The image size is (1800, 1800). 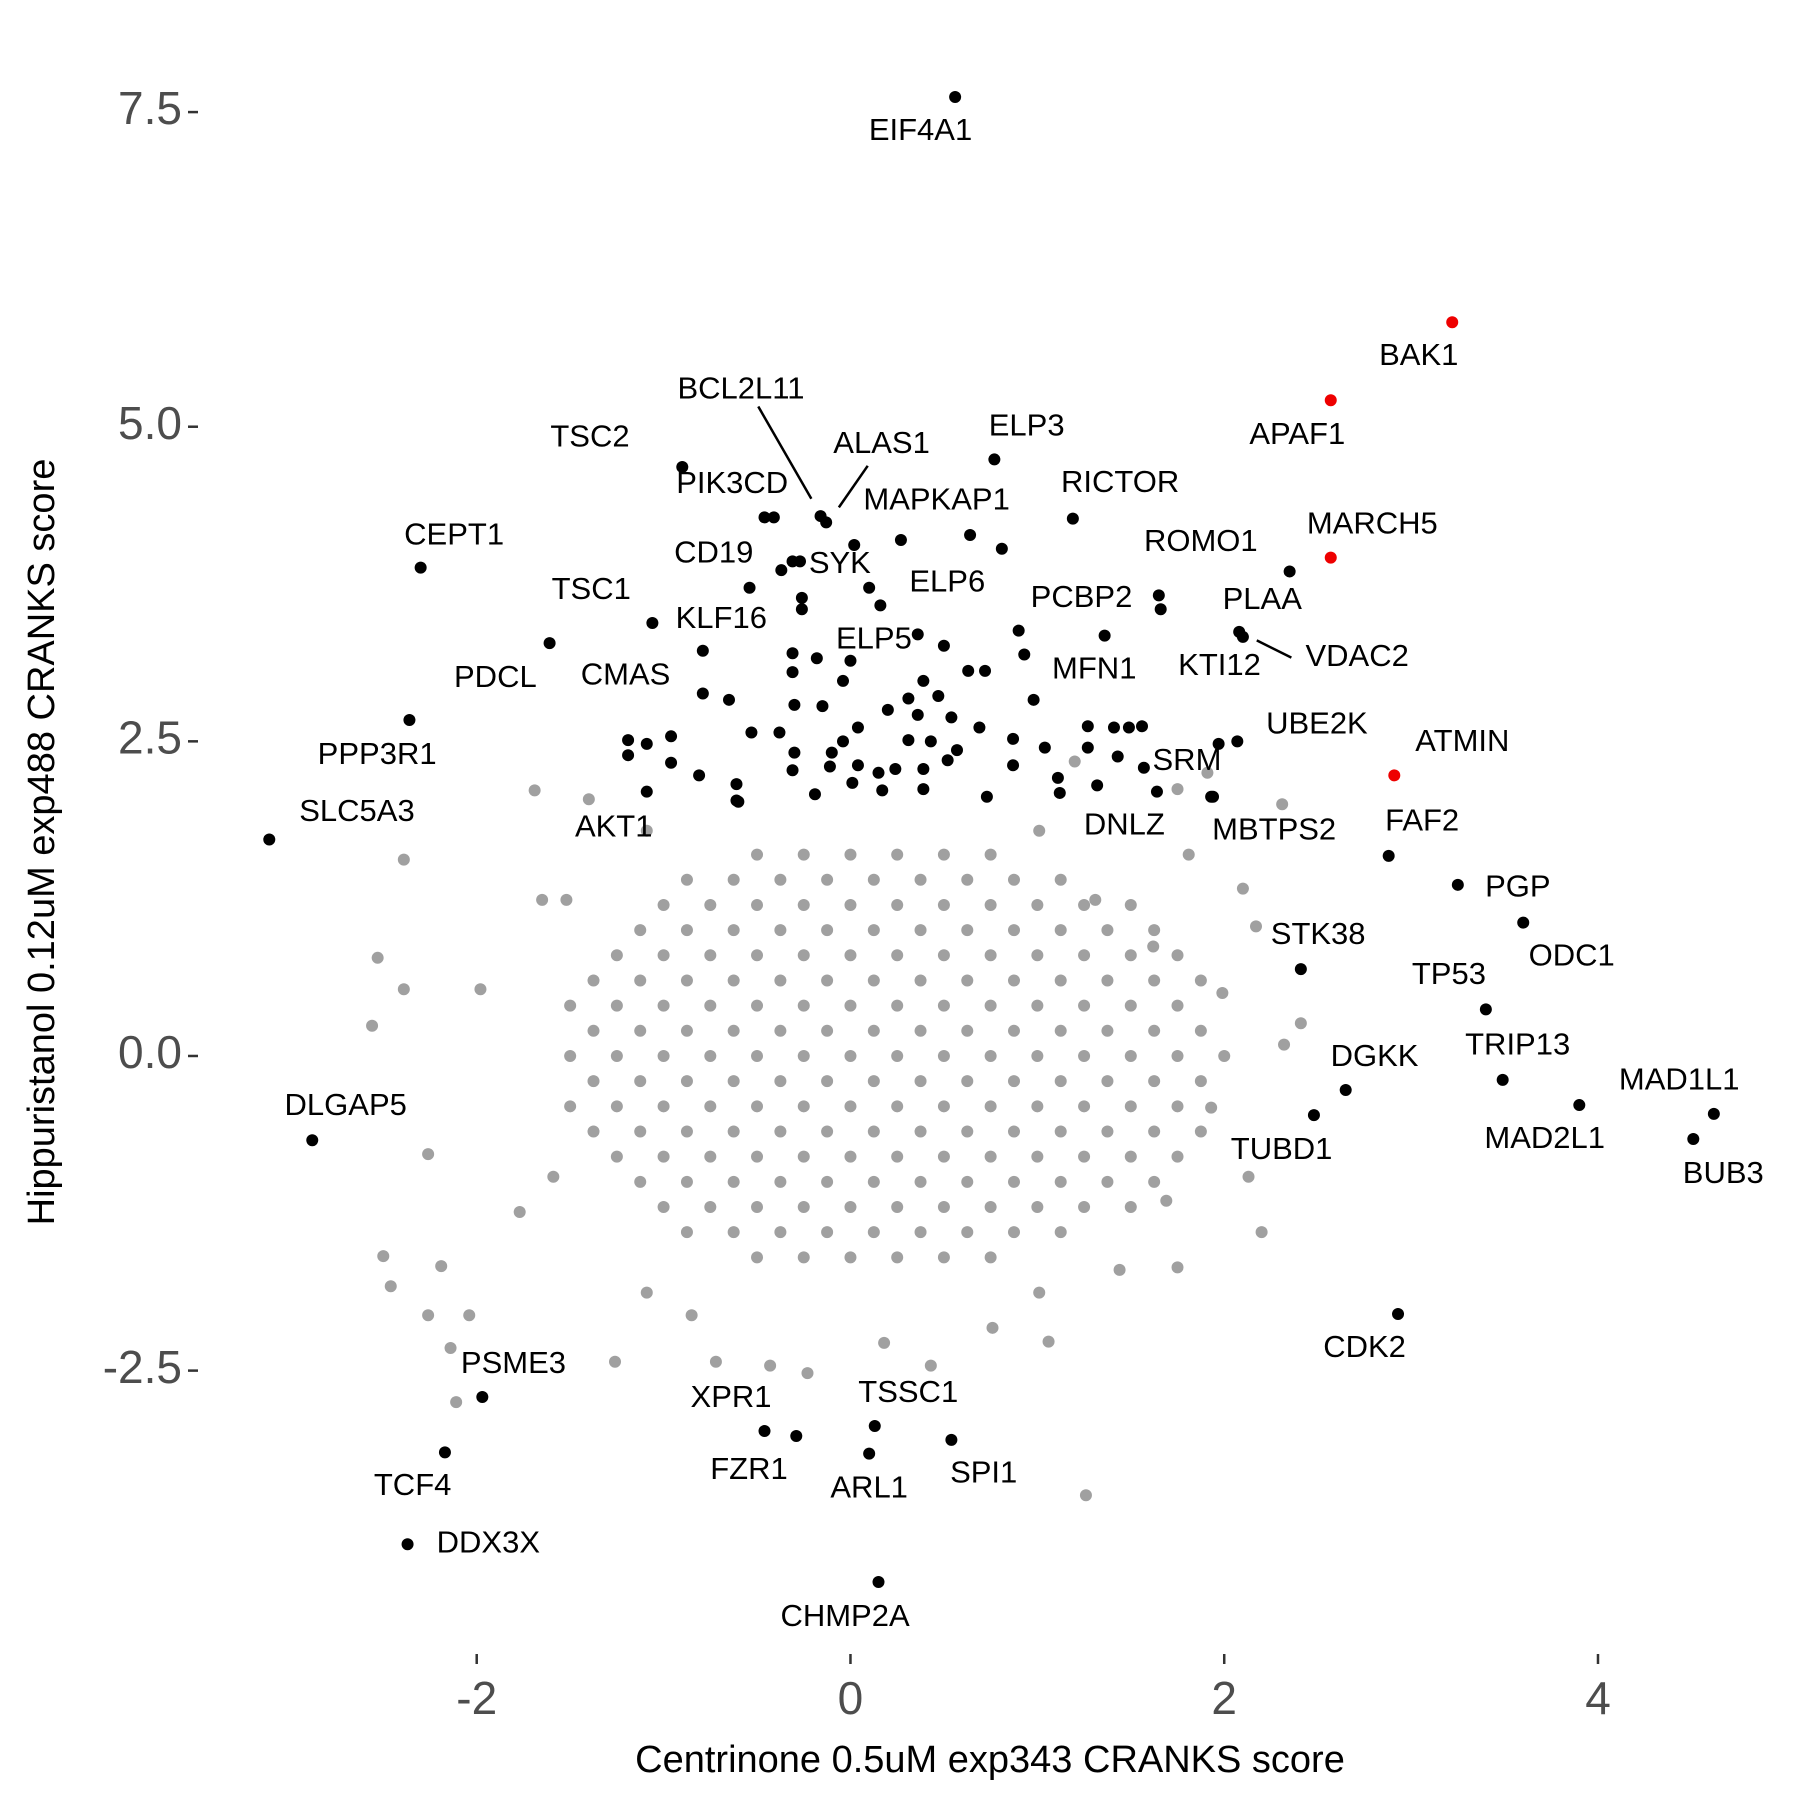 I want to click on point-label: ALAS1, so click(x=881, y=442).